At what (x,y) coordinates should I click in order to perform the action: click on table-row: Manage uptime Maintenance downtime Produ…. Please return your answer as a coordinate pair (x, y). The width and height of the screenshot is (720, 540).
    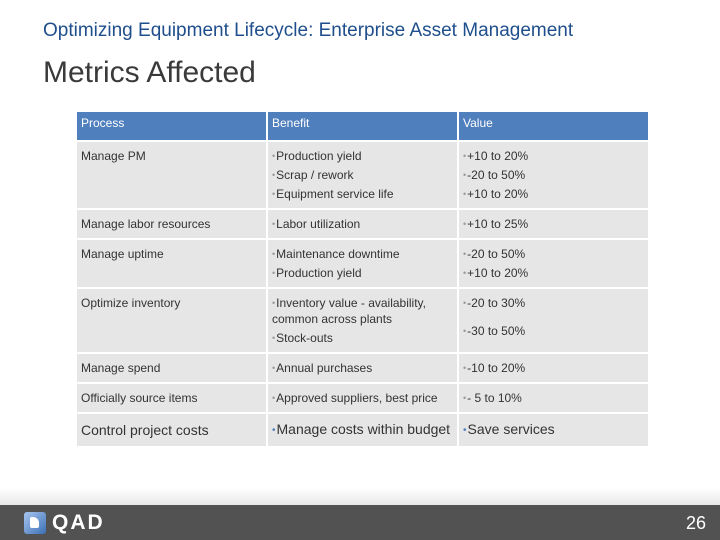
    Looking at the image, I should click on (362, 263).